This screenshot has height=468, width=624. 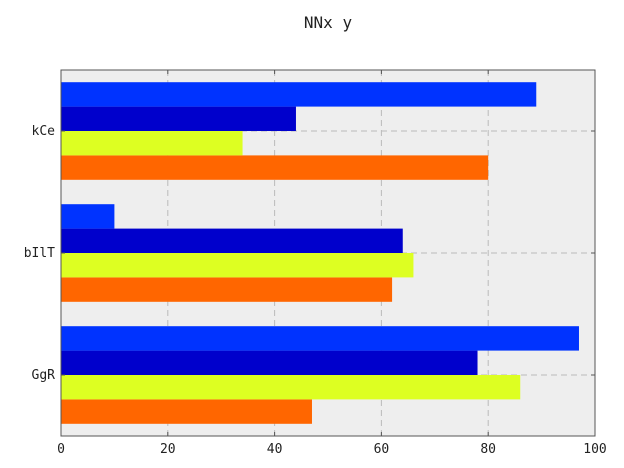 I want to click on y-tick-label: GgR, so click(x=44, y=375).